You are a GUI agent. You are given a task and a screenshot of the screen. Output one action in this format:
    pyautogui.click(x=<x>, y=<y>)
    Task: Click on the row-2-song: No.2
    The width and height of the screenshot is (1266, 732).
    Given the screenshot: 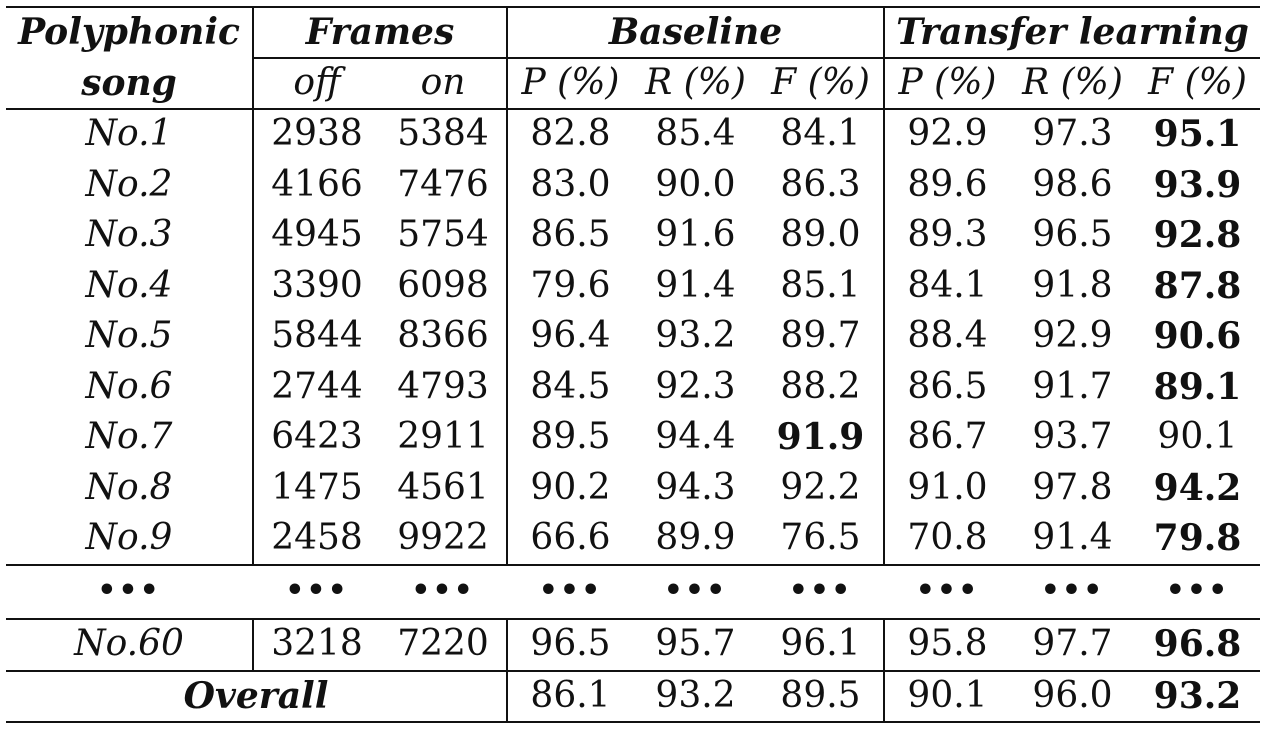 What is the action you would take?
    pyautogui.click(x=129, y=184)
    